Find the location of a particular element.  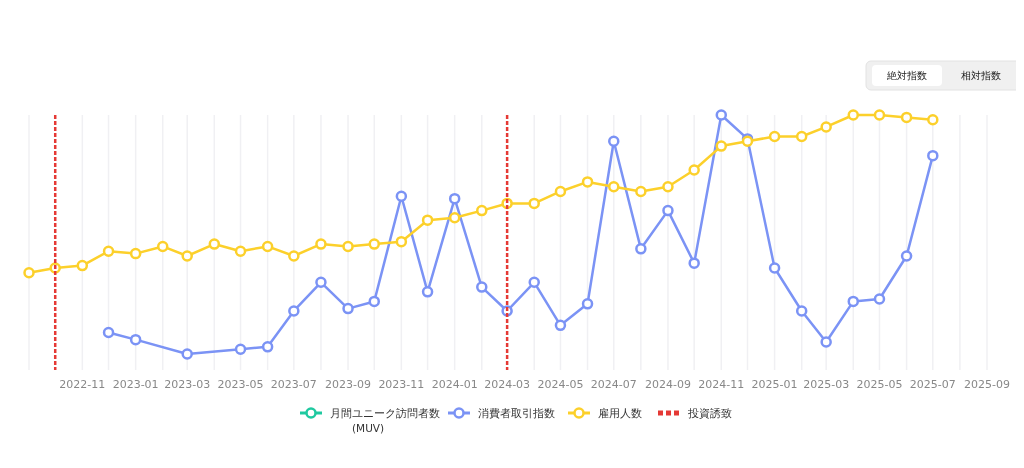

x-tick-label: 2023-07 is located at coordinates (293, 384).